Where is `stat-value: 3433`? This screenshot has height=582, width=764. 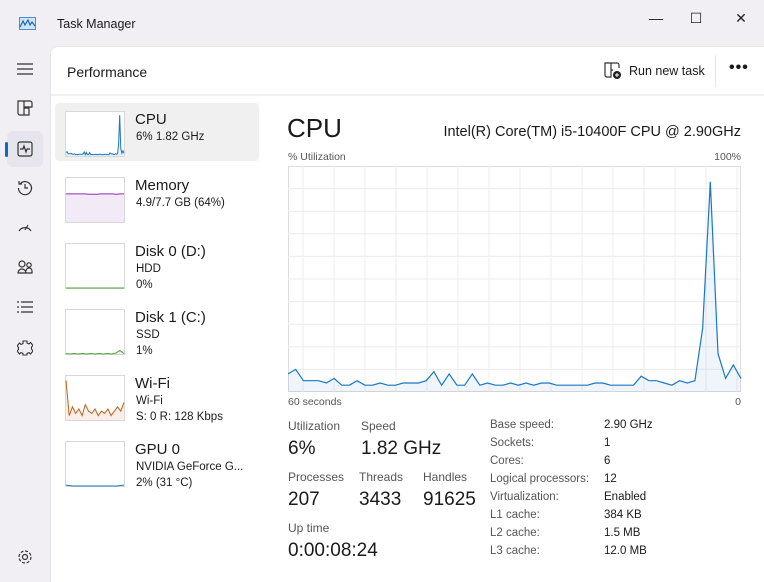
stat-value: 3433 is located at coordinates (380, 499).